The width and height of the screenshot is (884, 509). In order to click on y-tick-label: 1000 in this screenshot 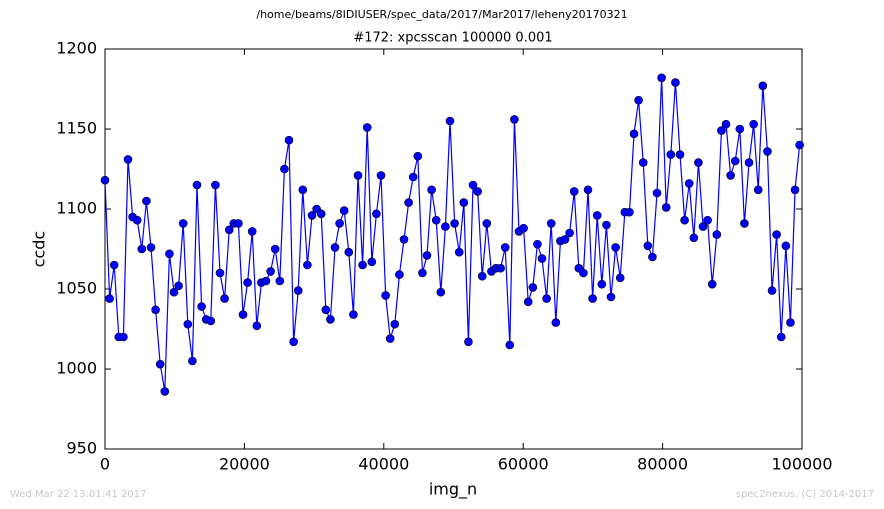, I will do `click(76, 368)`.